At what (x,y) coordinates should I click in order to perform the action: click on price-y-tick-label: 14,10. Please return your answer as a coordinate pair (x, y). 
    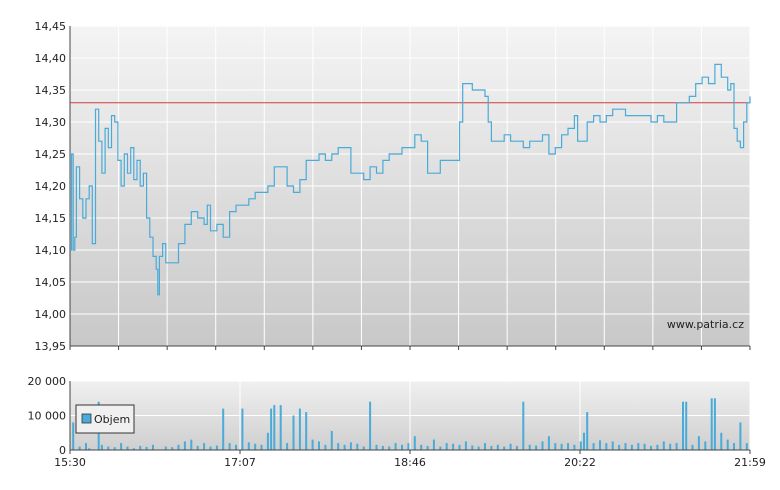
    Looking at the image, I should click on (51, 250).